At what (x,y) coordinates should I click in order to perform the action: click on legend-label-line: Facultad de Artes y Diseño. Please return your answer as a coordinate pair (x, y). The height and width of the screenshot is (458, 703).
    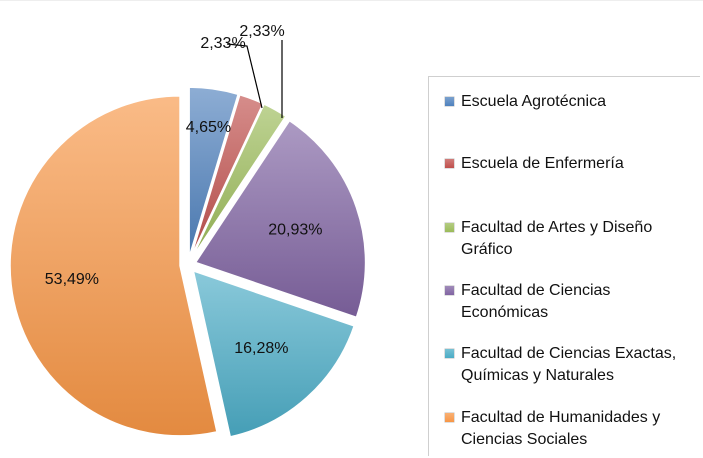
    Looking at the image, I should click on (557, 227).